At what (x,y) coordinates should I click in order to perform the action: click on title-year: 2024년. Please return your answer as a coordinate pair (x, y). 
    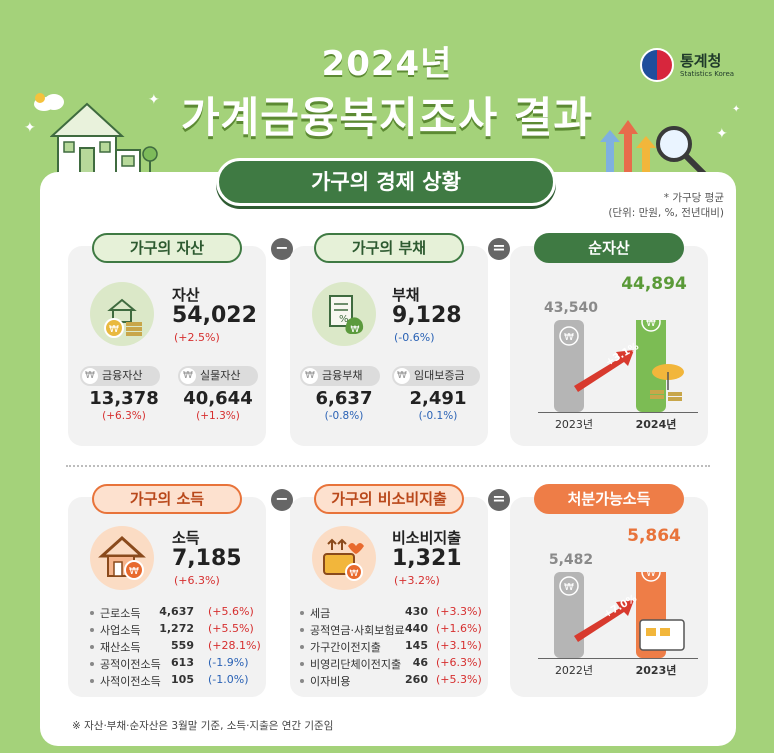
    Looking at the image, I should click on (387, 64).